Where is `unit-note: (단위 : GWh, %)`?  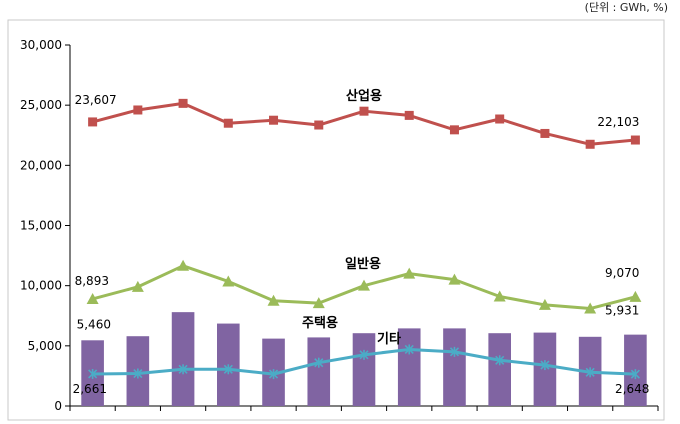 unit-note: (단위 : GWh, %) is located at coordinates (626, 7).